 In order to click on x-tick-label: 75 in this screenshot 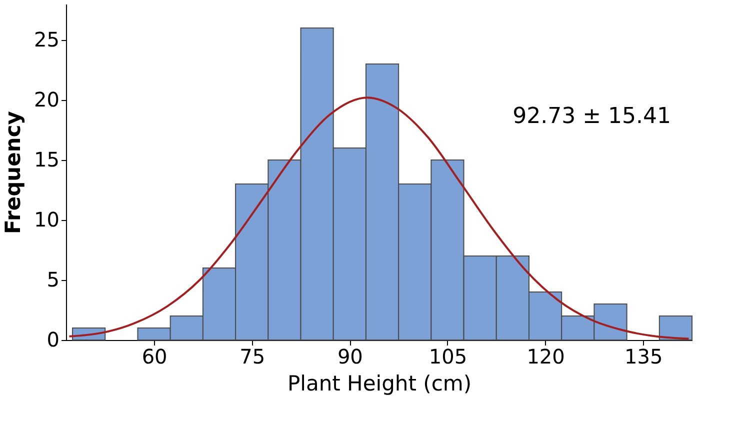, I will do `click(253, 356)`.